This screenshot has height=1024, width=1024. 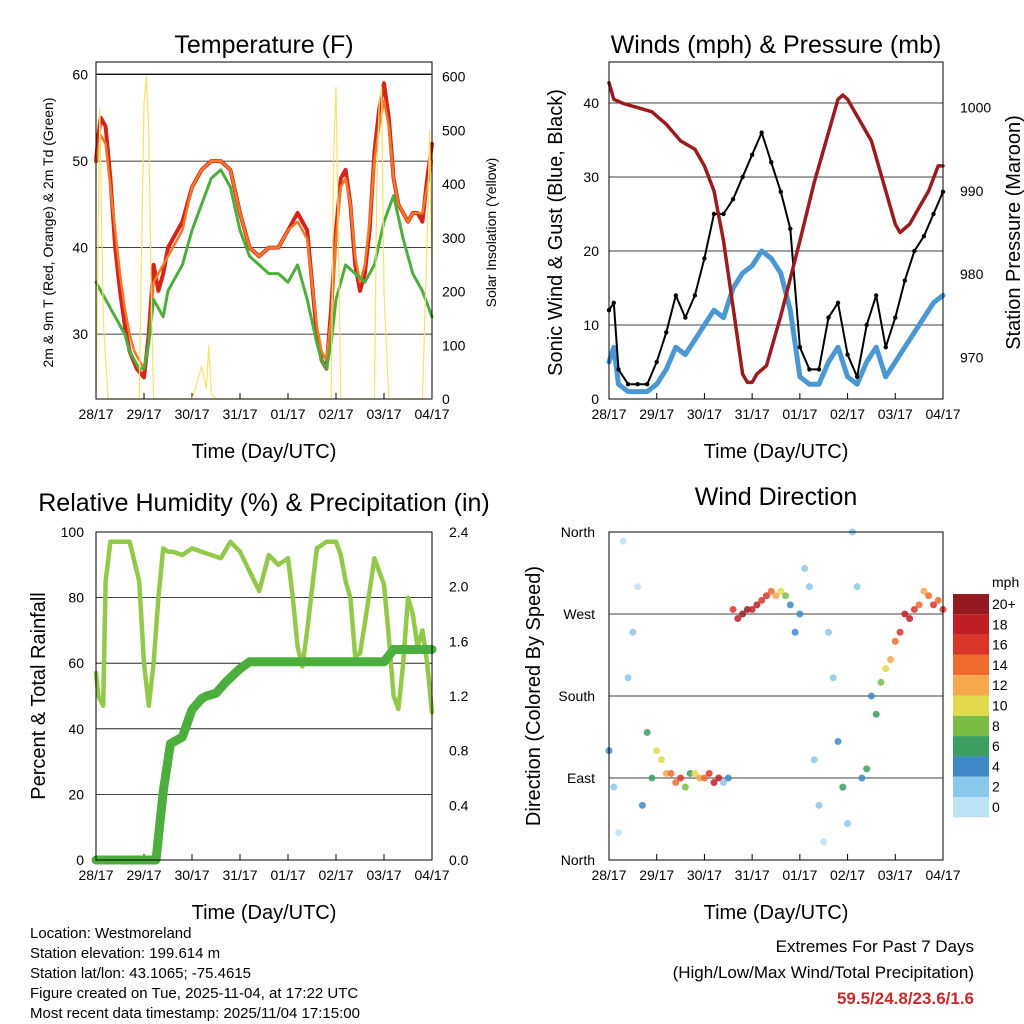 I want to click on y2-tick-label: 2.4, so click(x=459, y=532).